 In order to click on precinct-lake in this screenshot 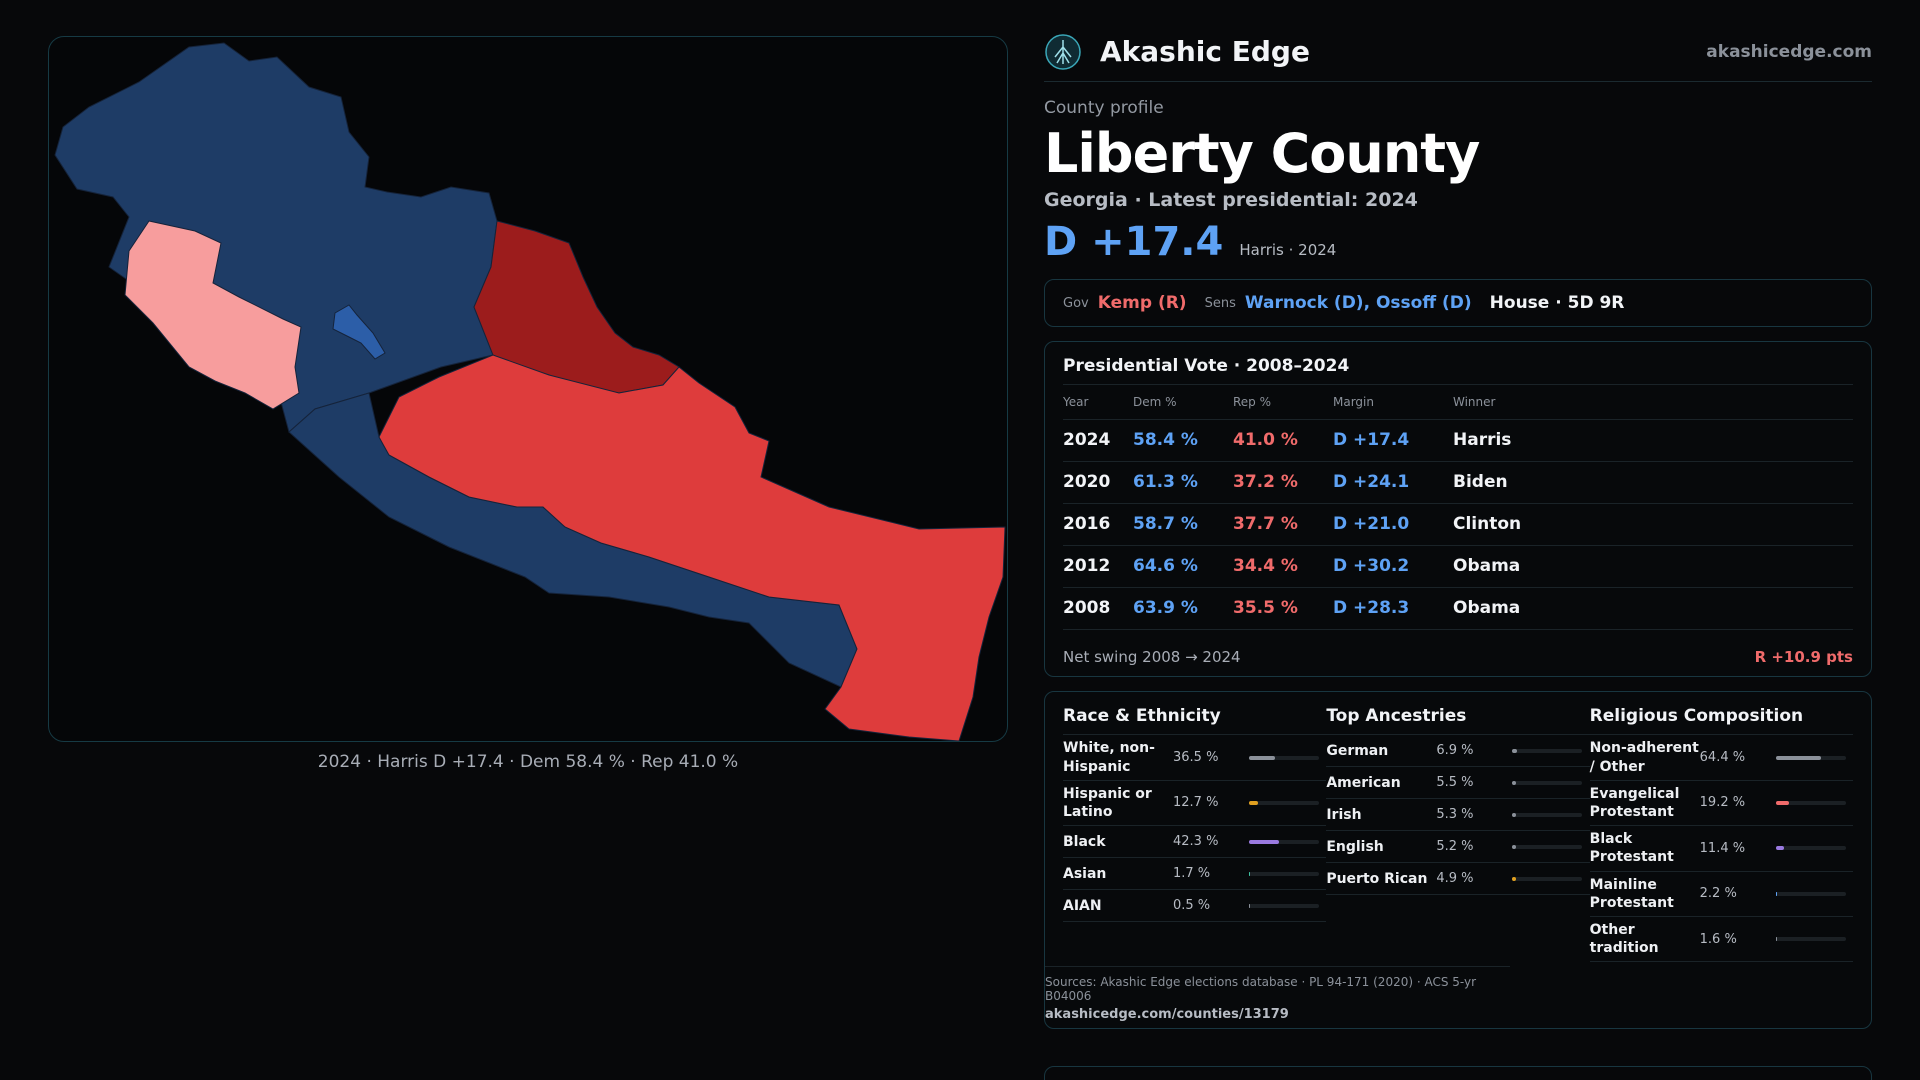, I will do `click(359, 332)`.